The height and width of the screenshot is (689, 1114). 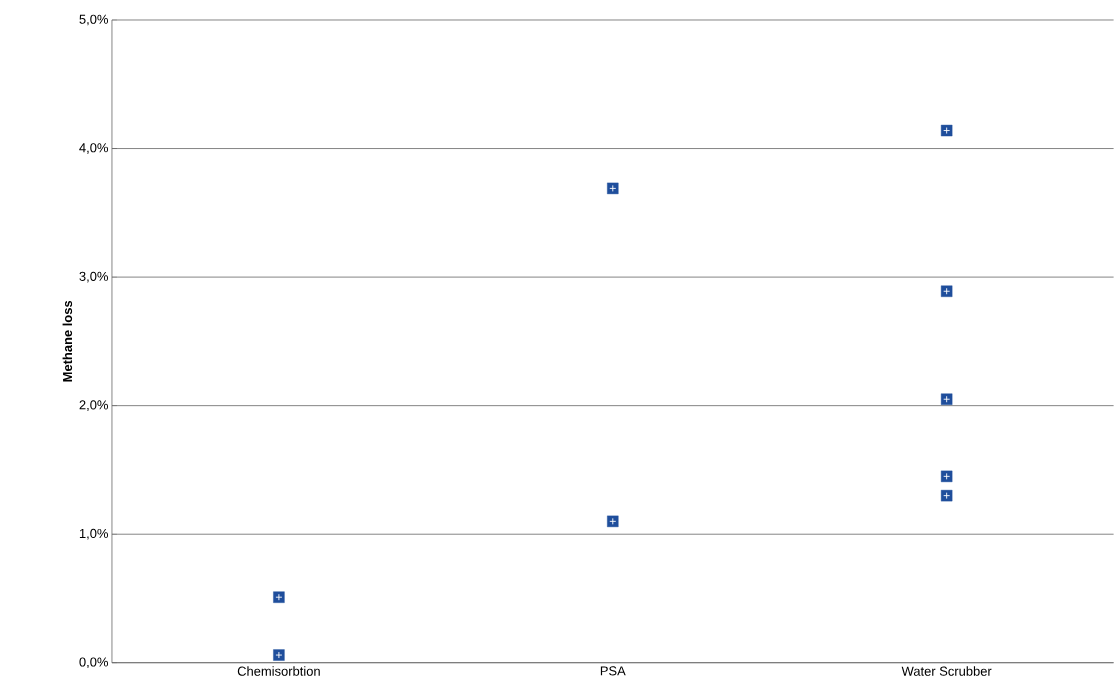 I want to click on x-tick-label: PSA, so click(x=613, y=671).